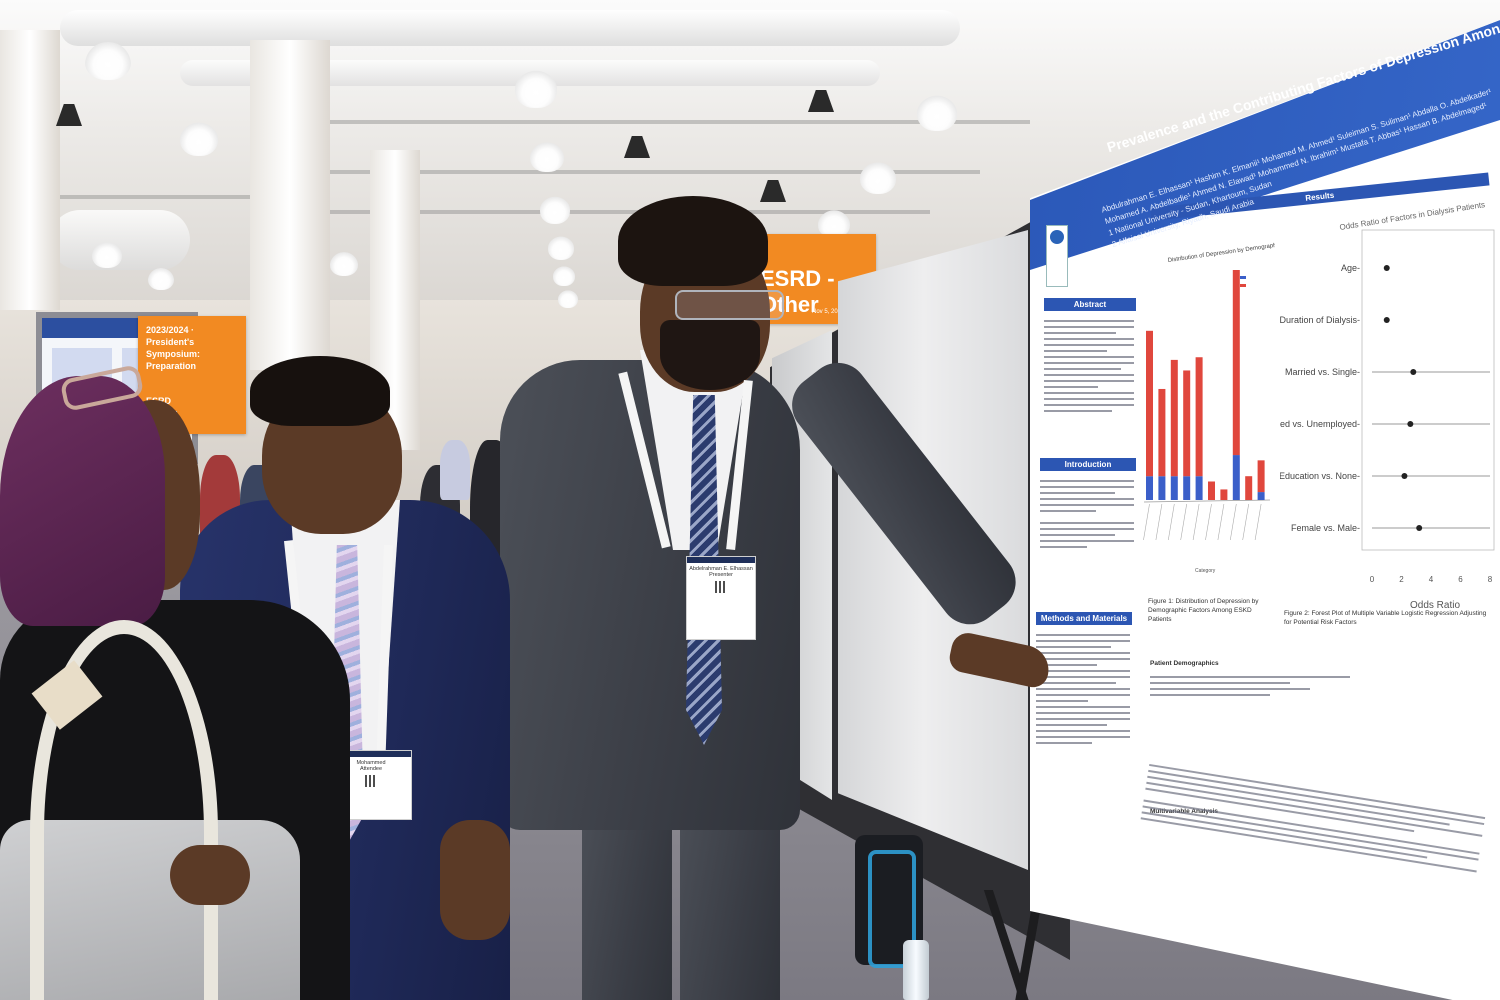  Describe the element at coordinates (1089, 366) in the screenshot. I see `abstract-text` at that location.